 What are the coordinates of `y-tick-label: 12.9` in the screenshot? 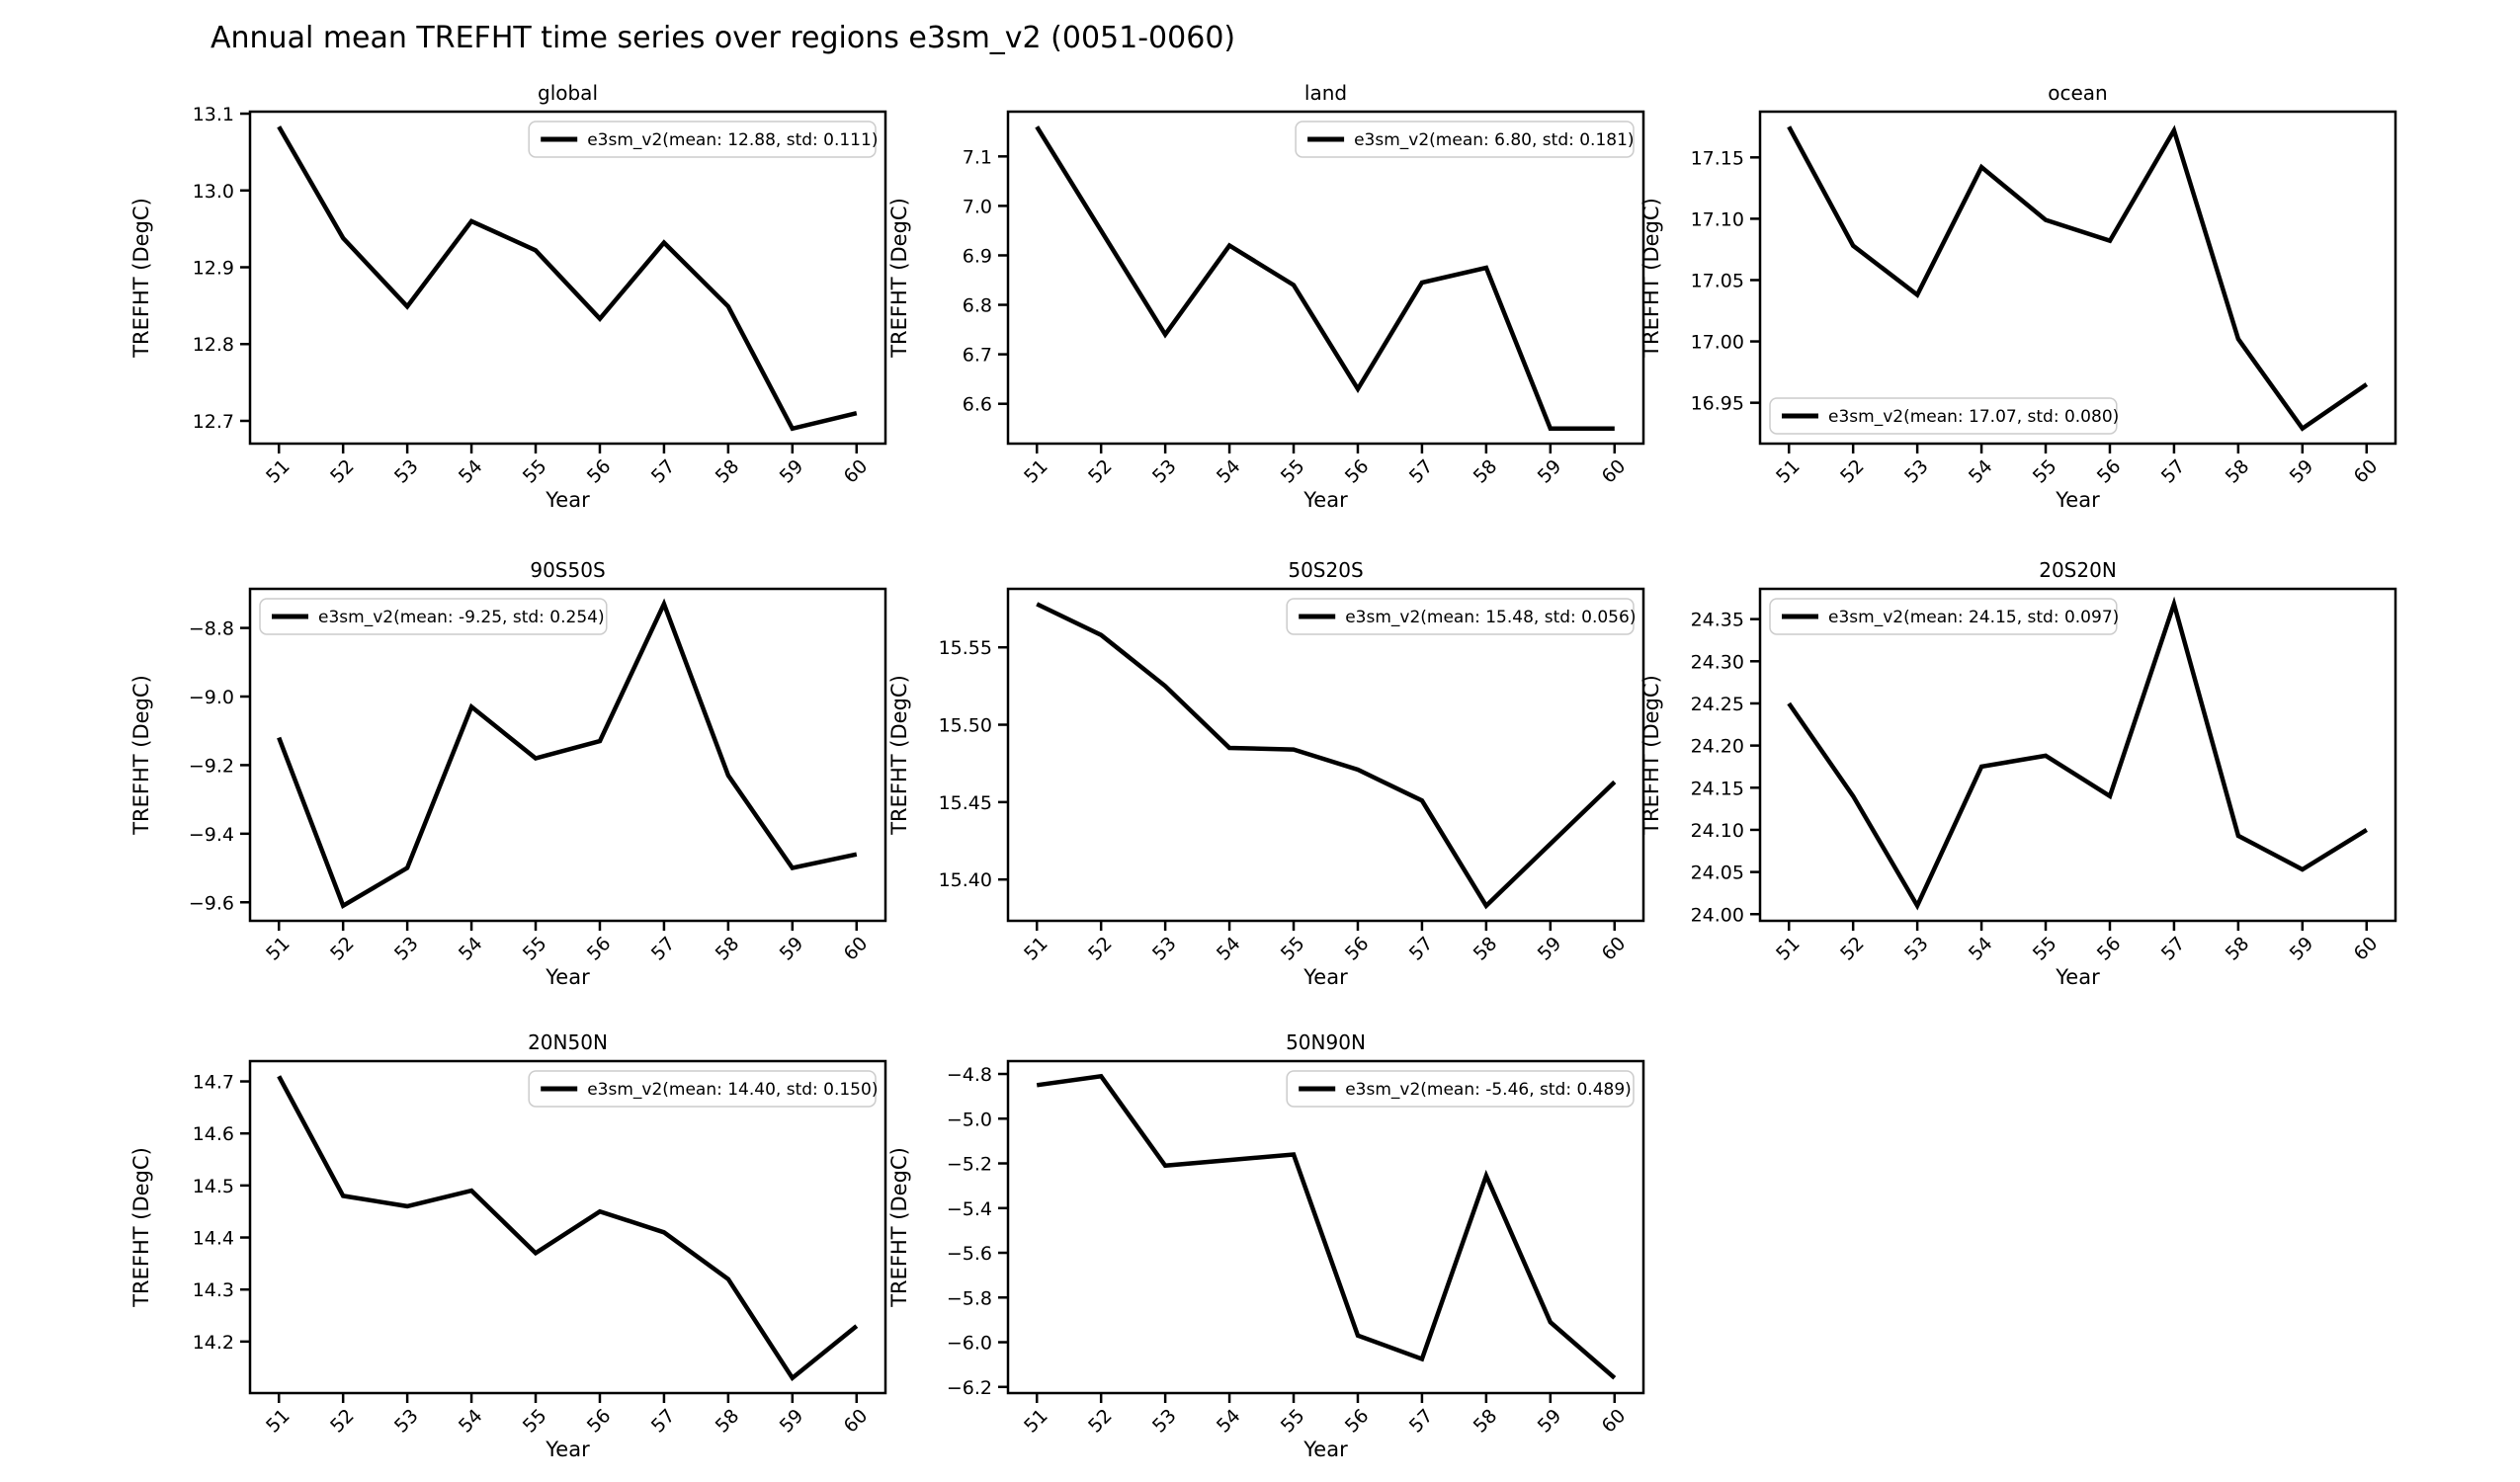 It's located at (213, 269).